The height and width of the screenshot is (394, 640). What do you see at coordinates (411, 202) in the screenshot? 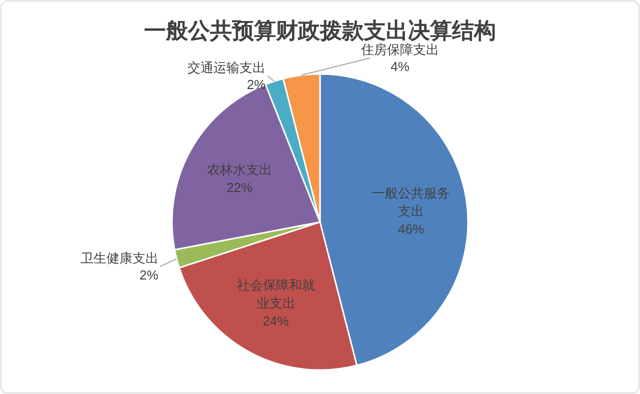
I see `slice-label: 一般公共服务支出` at bounding box center [411, 202].